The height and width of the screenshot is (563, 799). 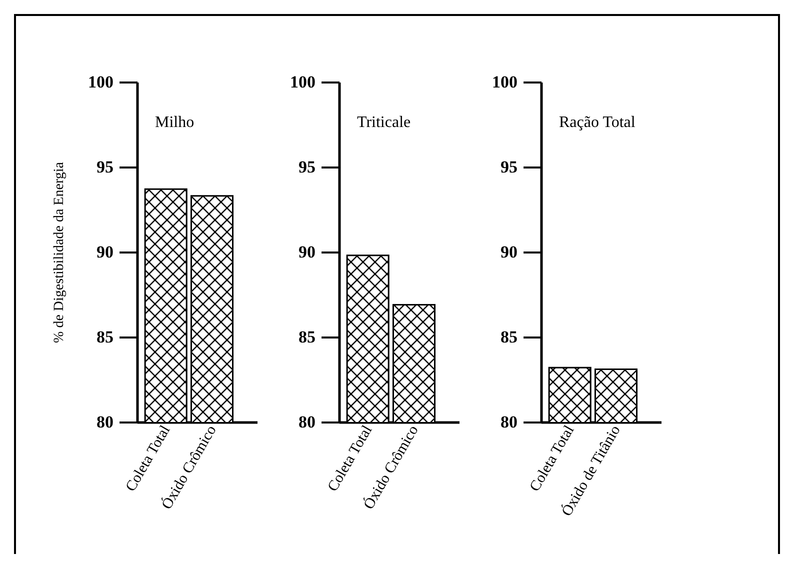 What do you see at coordinates (59, 252) in the screenshot?
I see `y-axis-title: % de Digestibilidade da Energia` at bounding box center [59, 252].